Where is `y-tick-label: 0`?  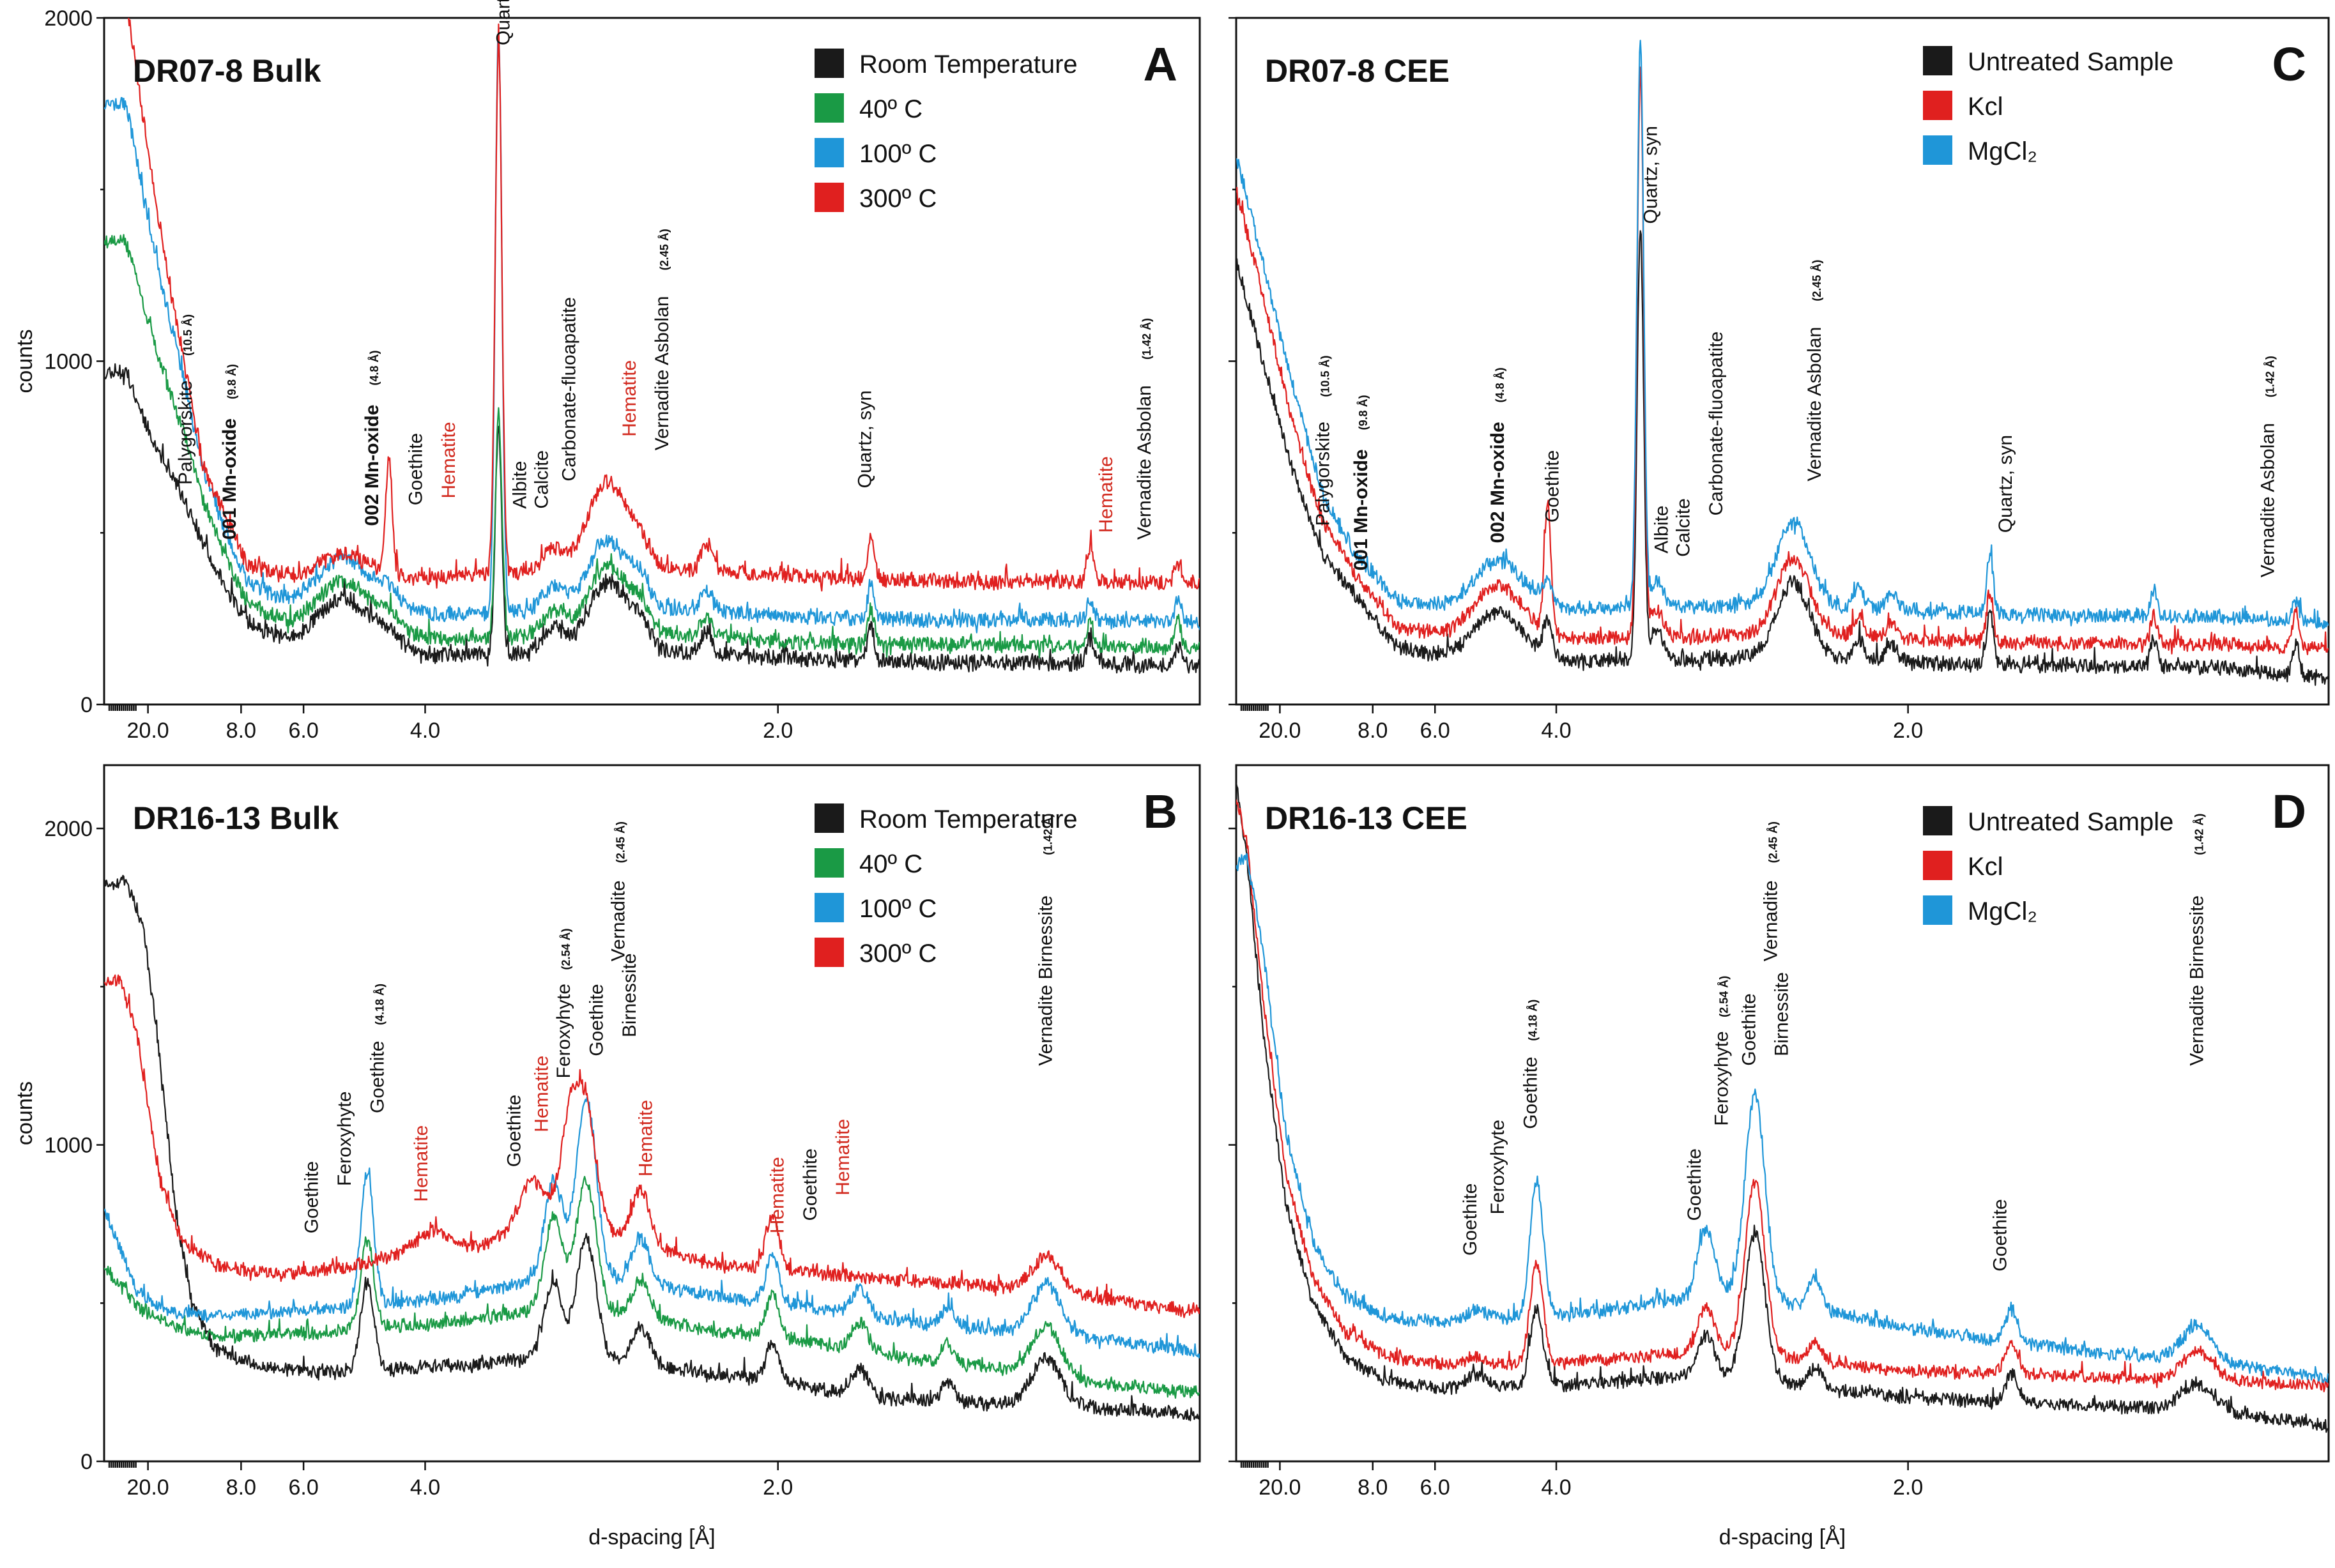
y-tick-label: 0 is located at coordinates (86, 1462).